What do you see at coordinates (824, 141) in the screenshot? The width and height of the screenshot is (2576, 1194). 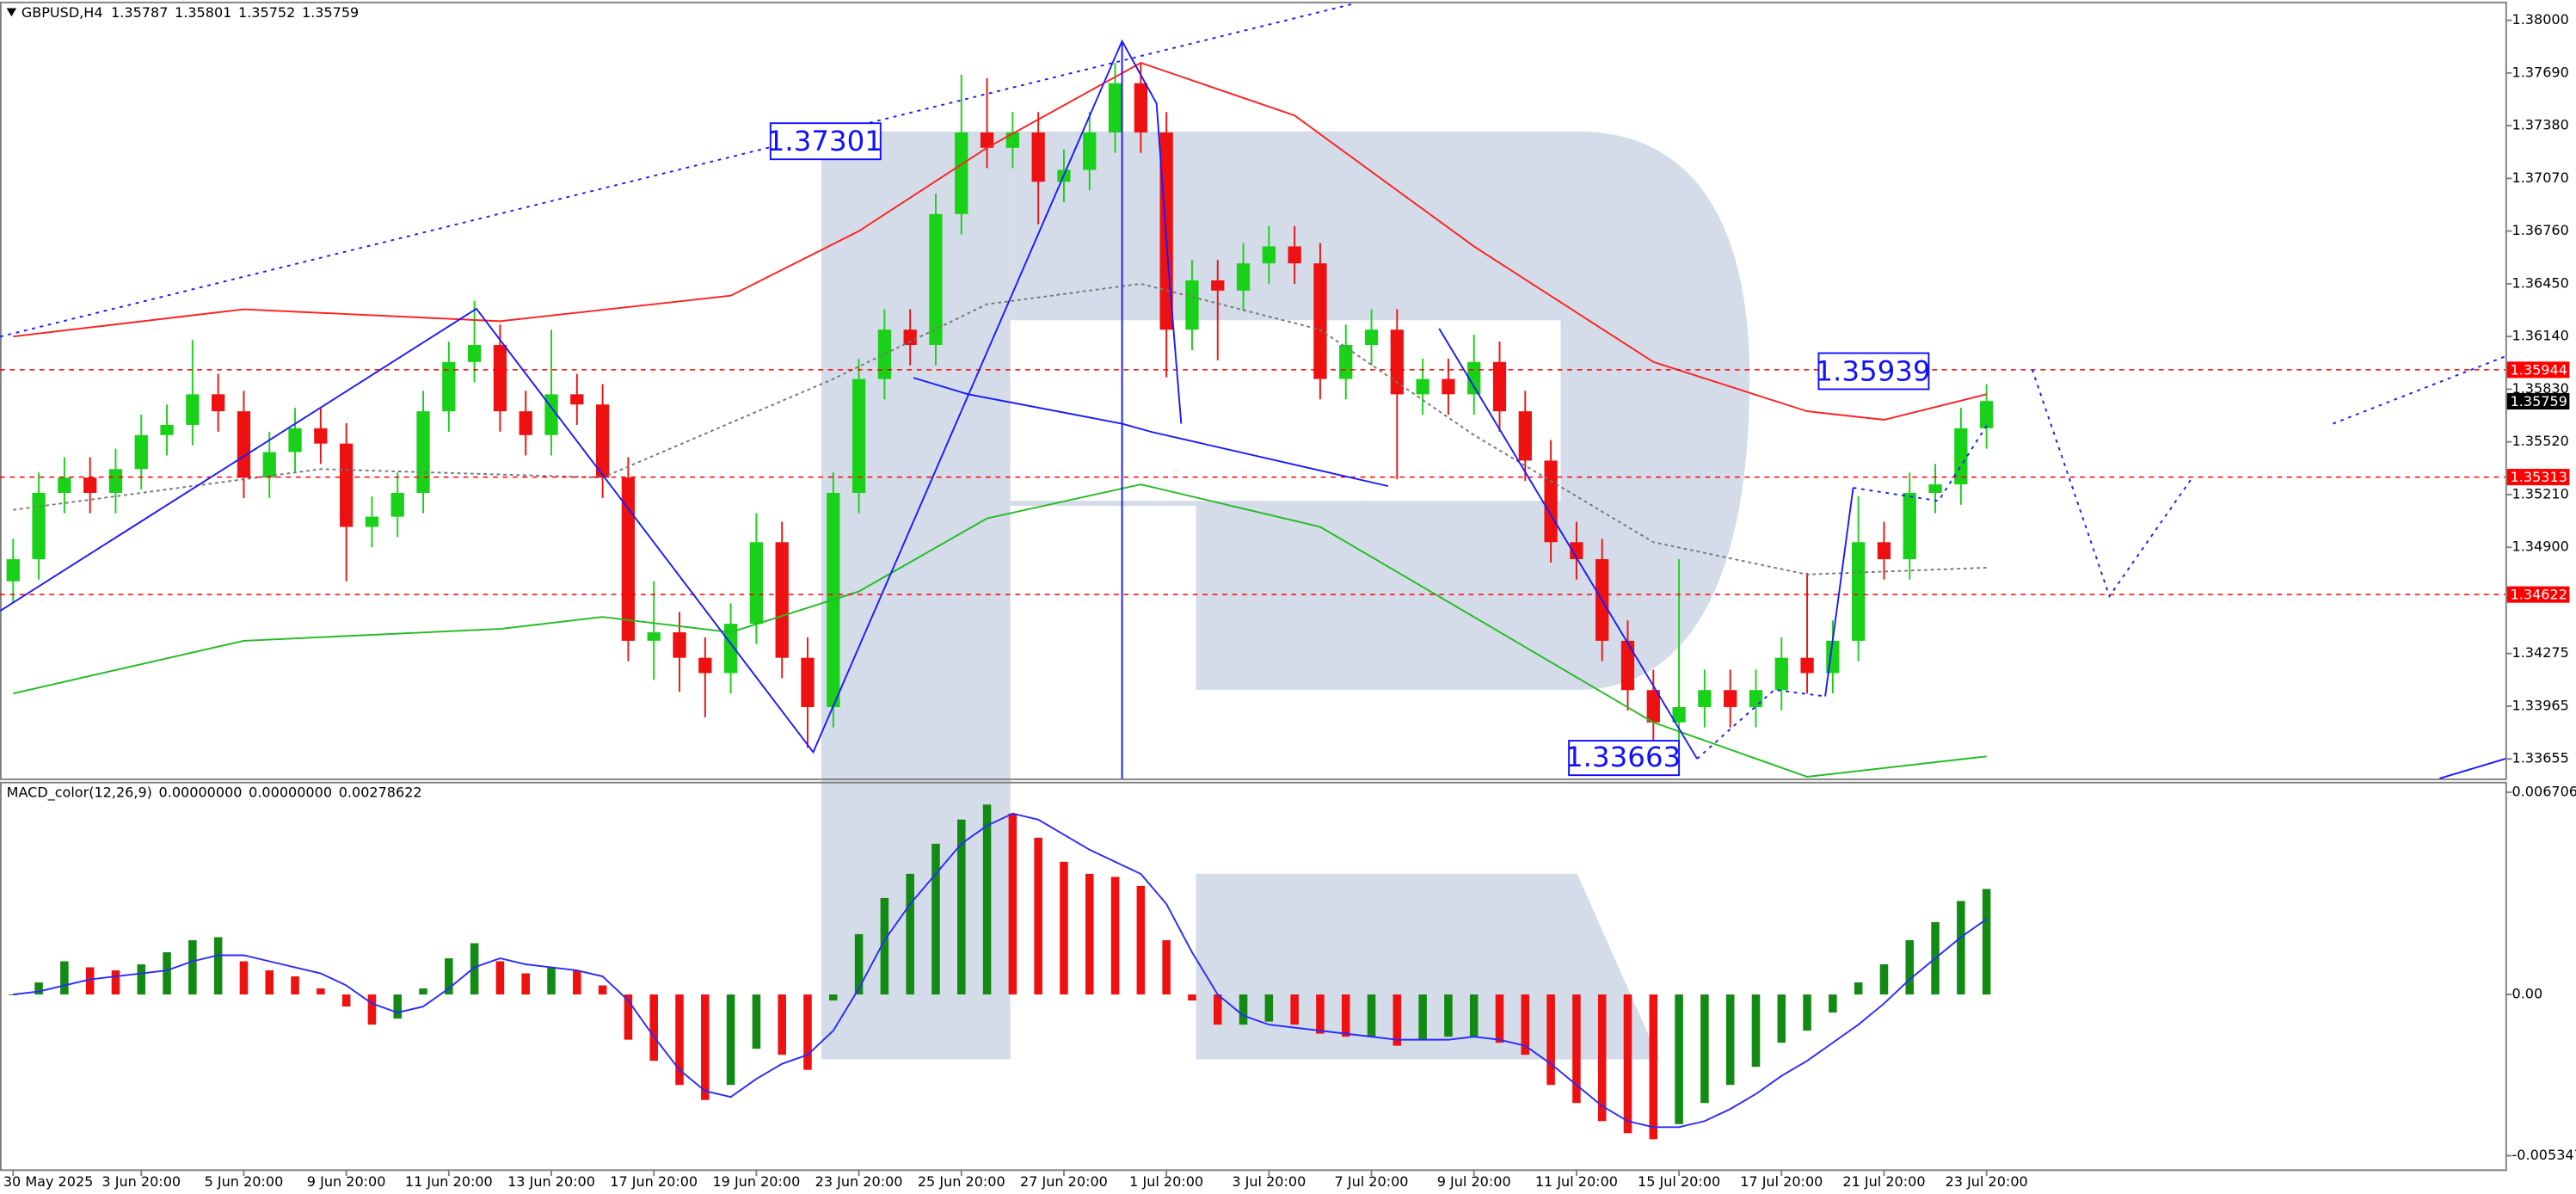 I see `annotation: 1.37301` at bounding box center [824, 141].